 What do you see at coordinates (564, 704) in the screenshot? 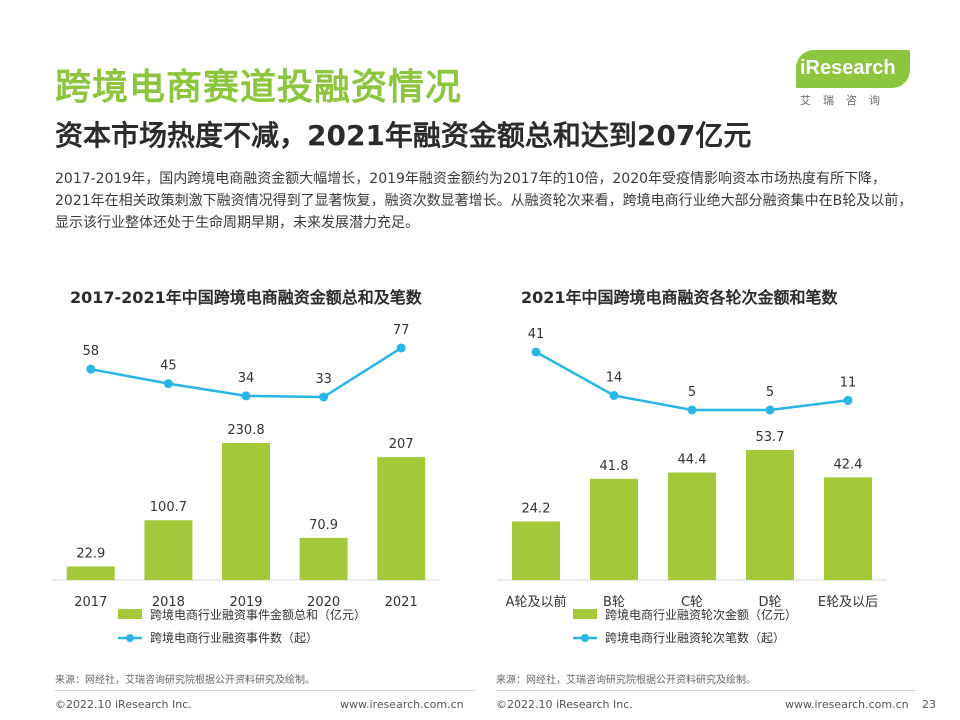
I see `footer-copyright-right: ©2022.10 iResearch Inc.` at bounding box center [564, 704].